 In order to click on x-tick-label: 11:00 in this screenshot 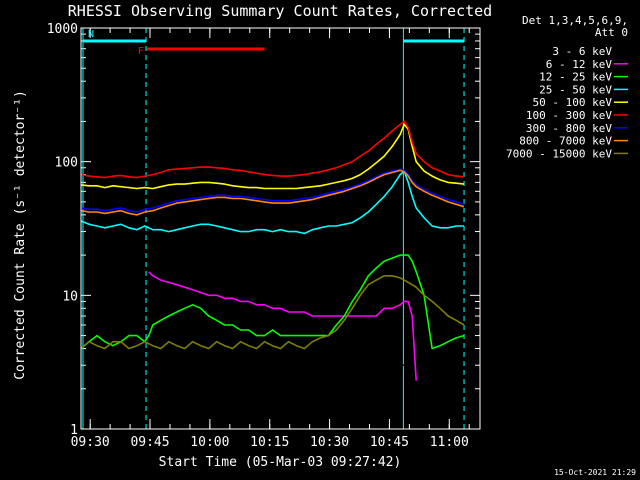, I will do `click(449, 442)`.